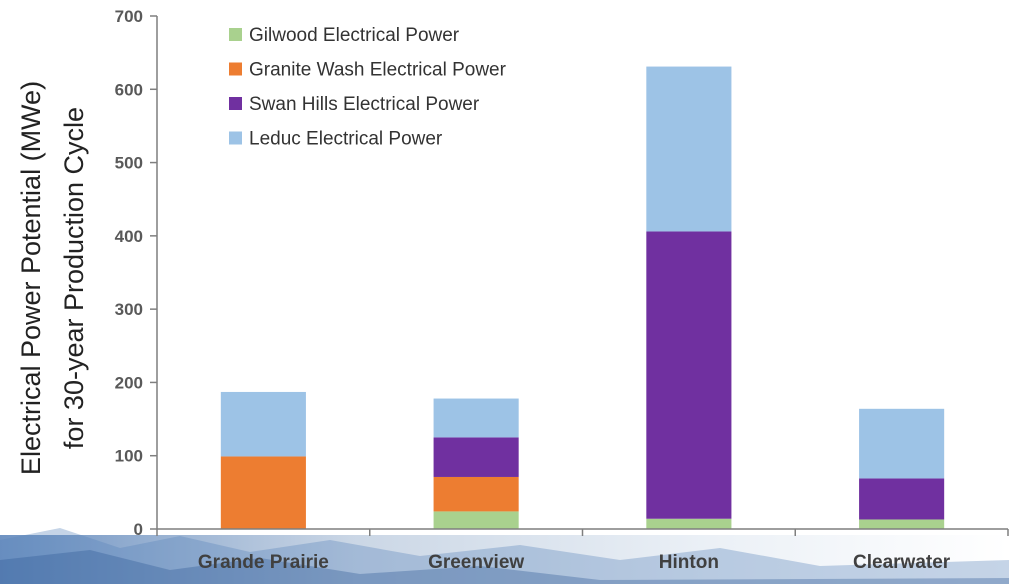 The height and width of the screenshot is (584, 1009). I want to click on legend-entry-label: Swan Hills Electrical Power, so click(364, 104).